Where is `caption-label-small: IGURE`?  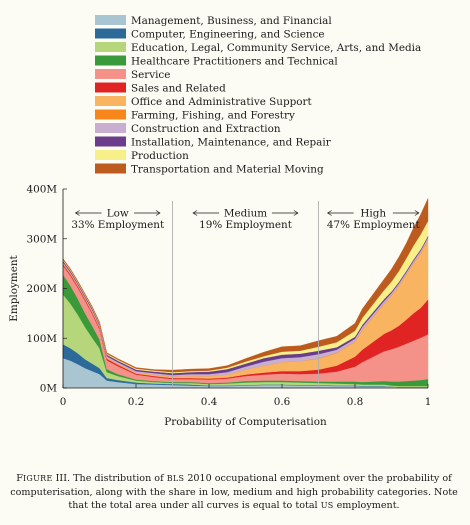
caption-label-small: IGURE is located at coordinates (37, 478).